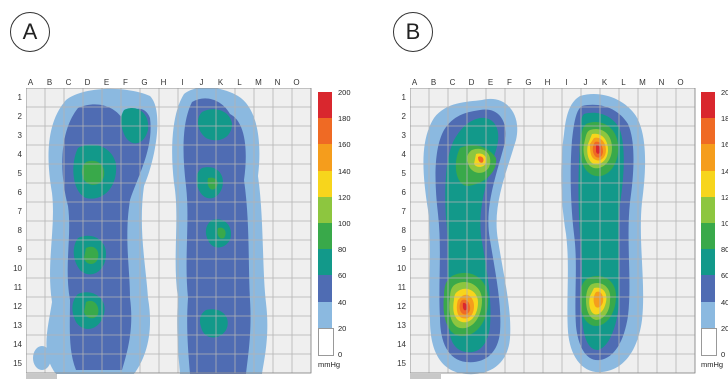  I want to click on row-header: 13, so click(17, 325).